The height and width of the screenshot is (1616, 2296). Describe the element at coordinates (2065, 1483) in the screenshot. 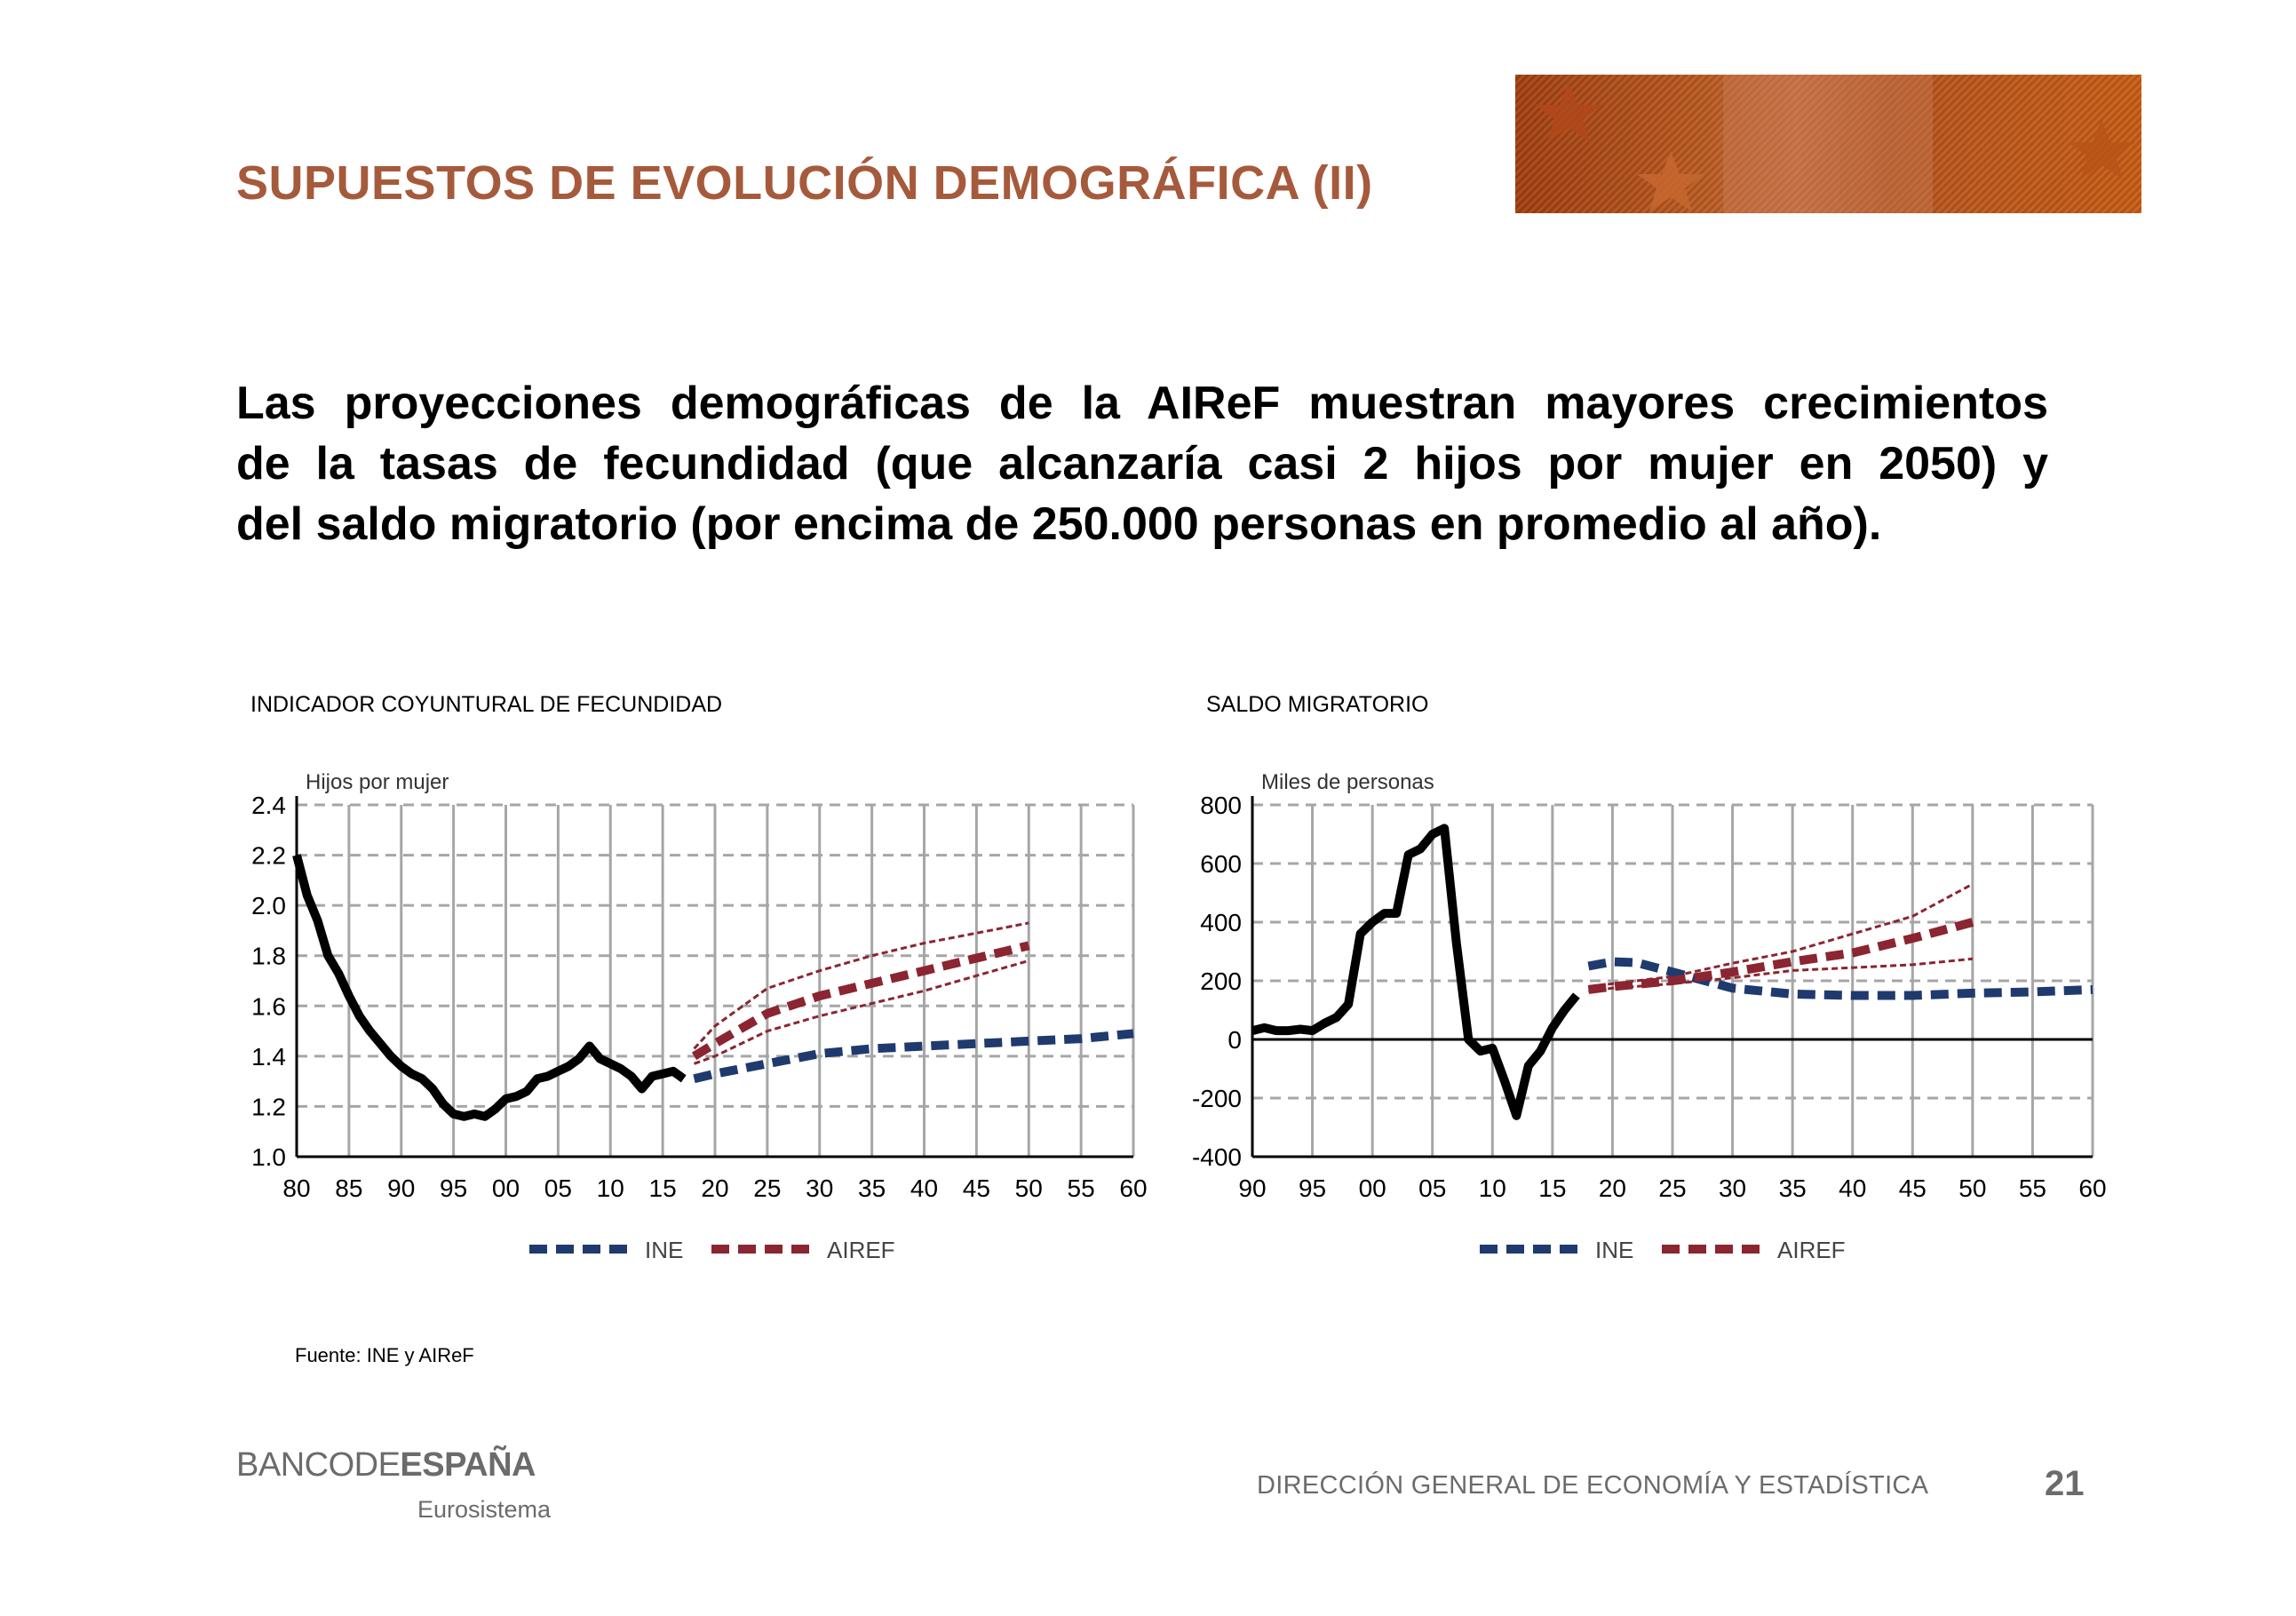

I see `page-number: 21` at that location.